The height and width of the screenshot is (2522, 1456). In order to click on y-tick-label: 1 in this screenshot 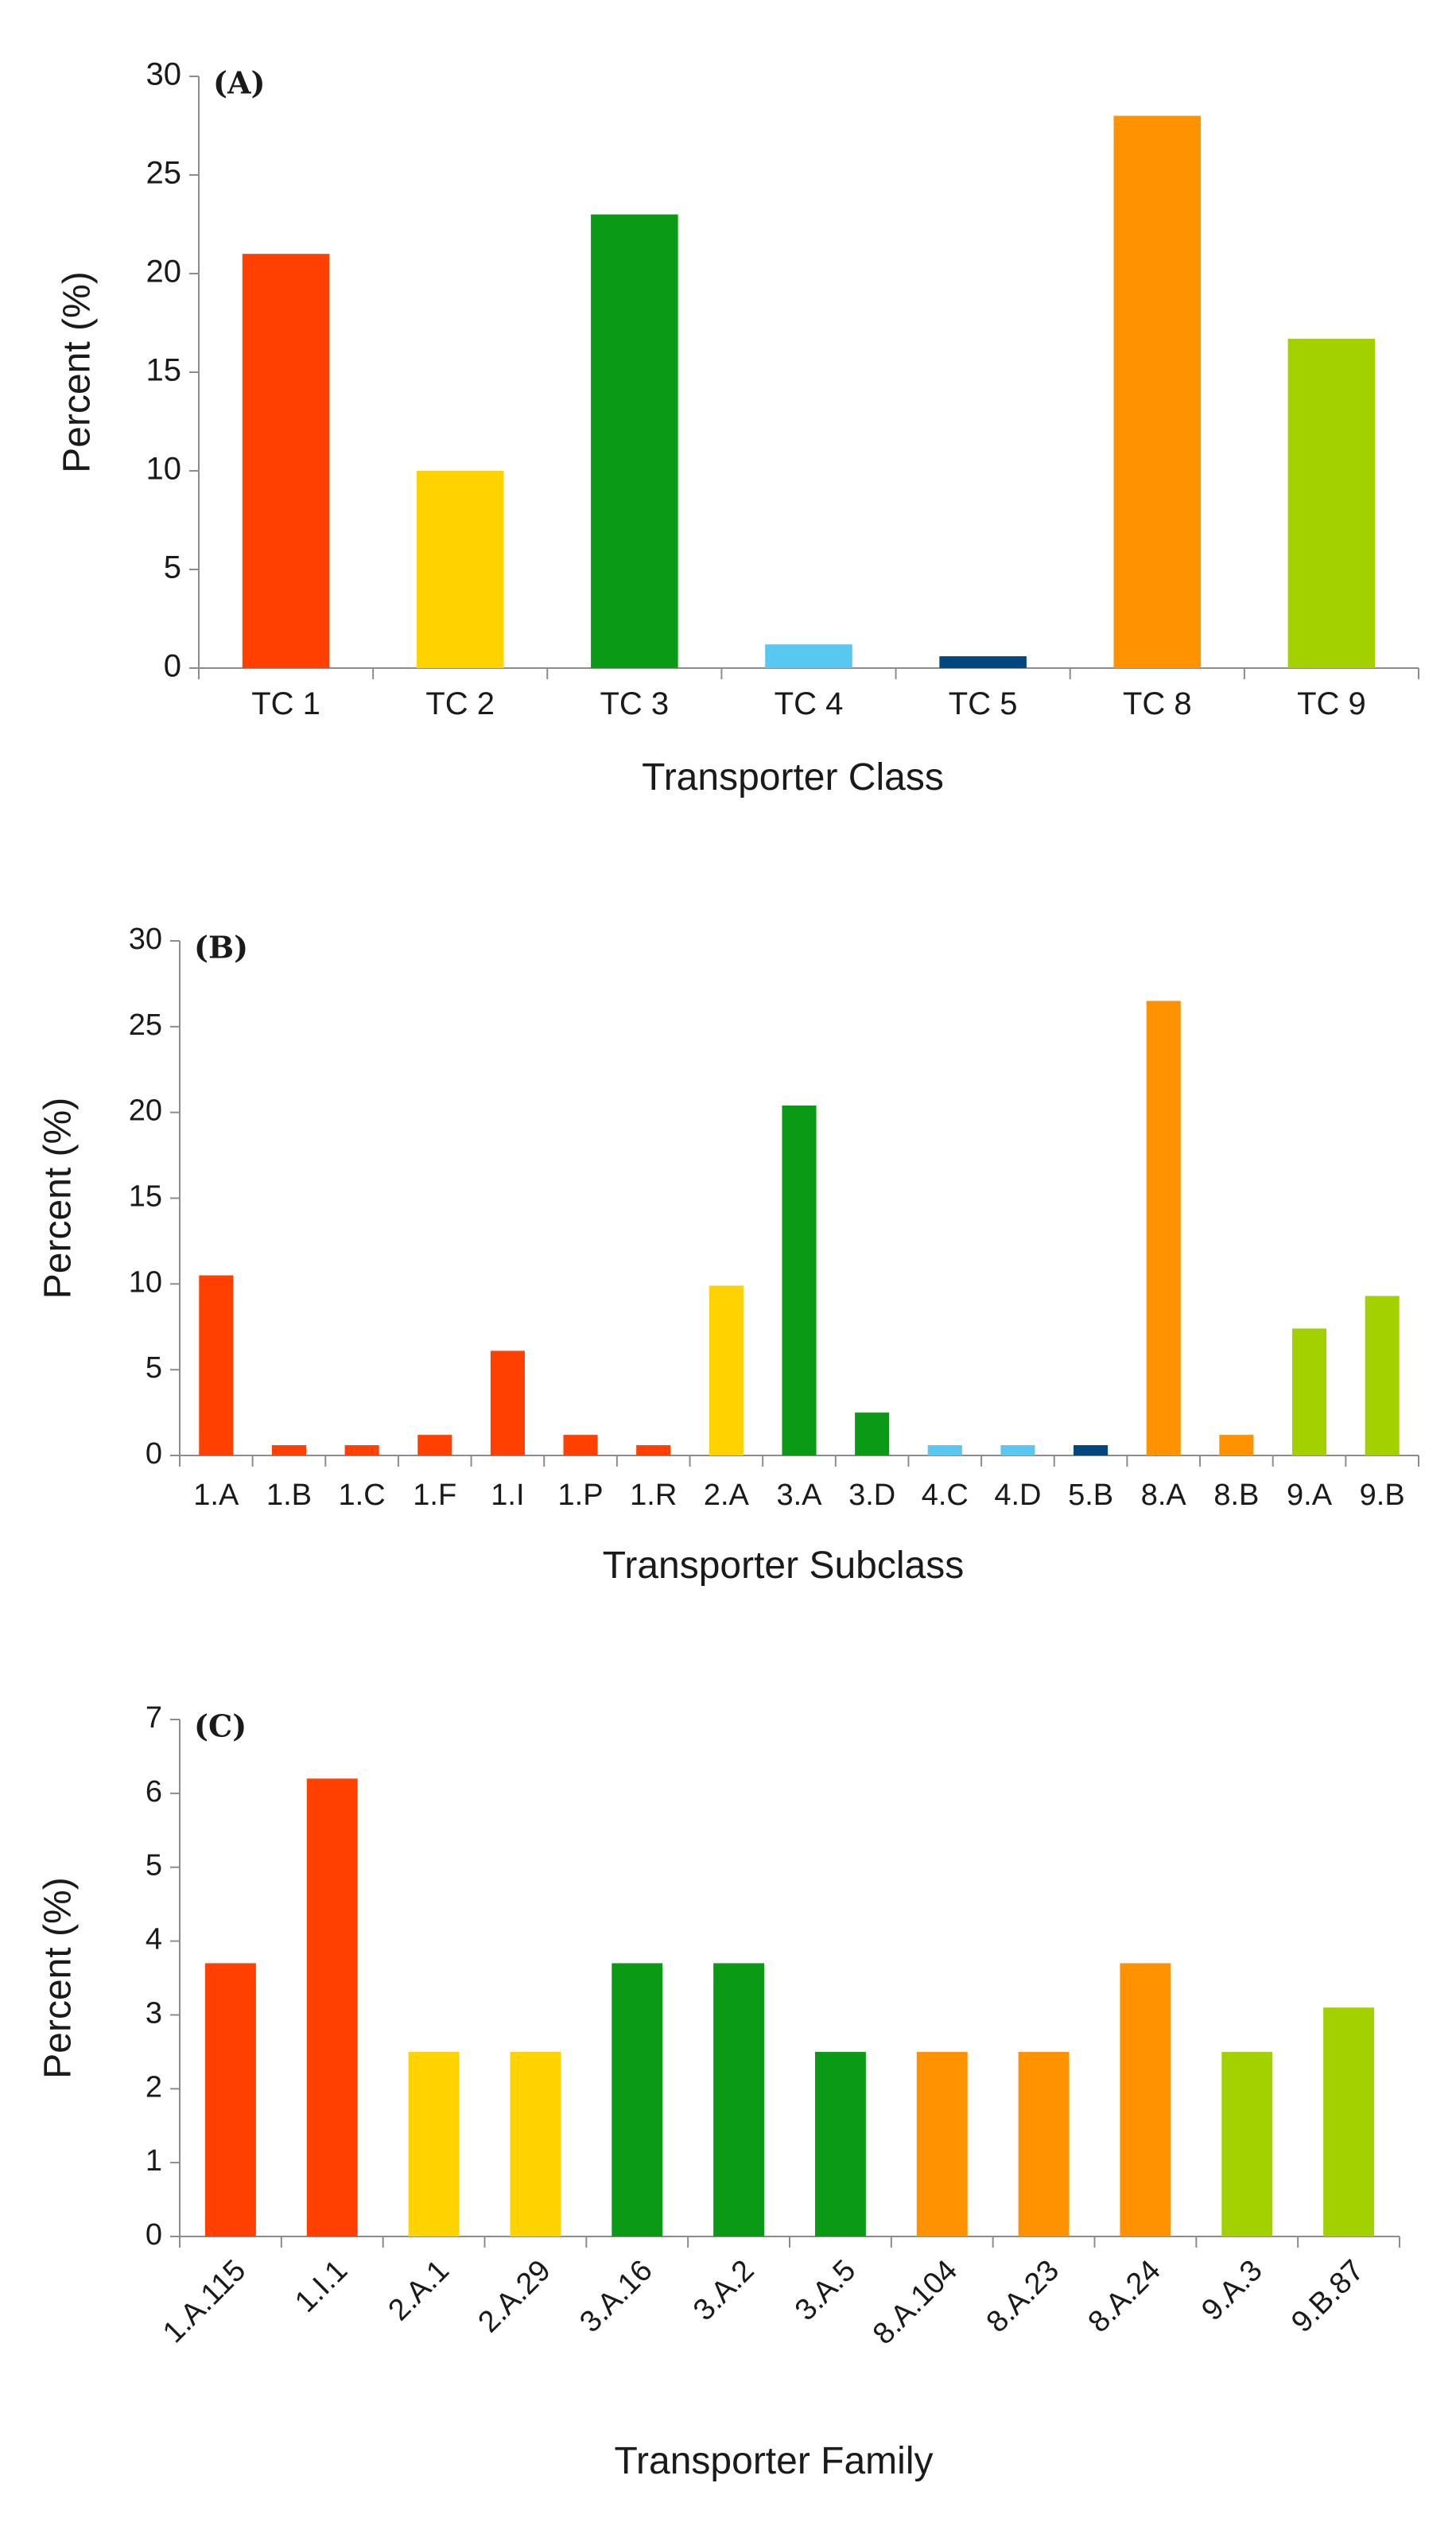, I will do `click(154, 2161)`.